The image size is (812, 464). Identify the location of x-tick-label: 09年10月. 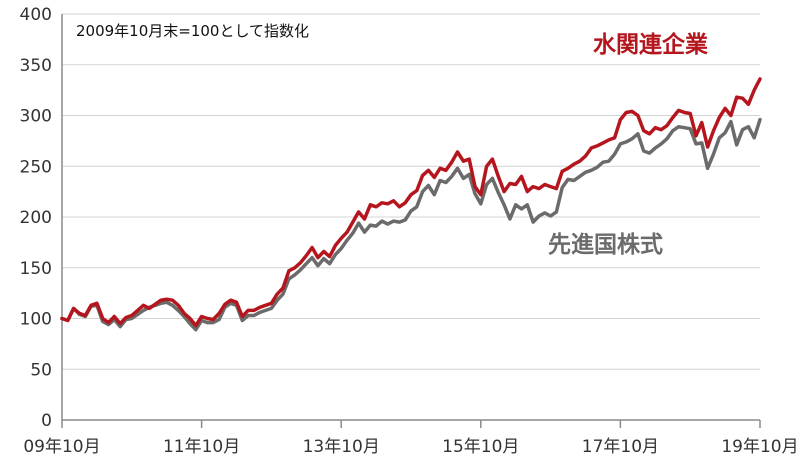
(61, 447).